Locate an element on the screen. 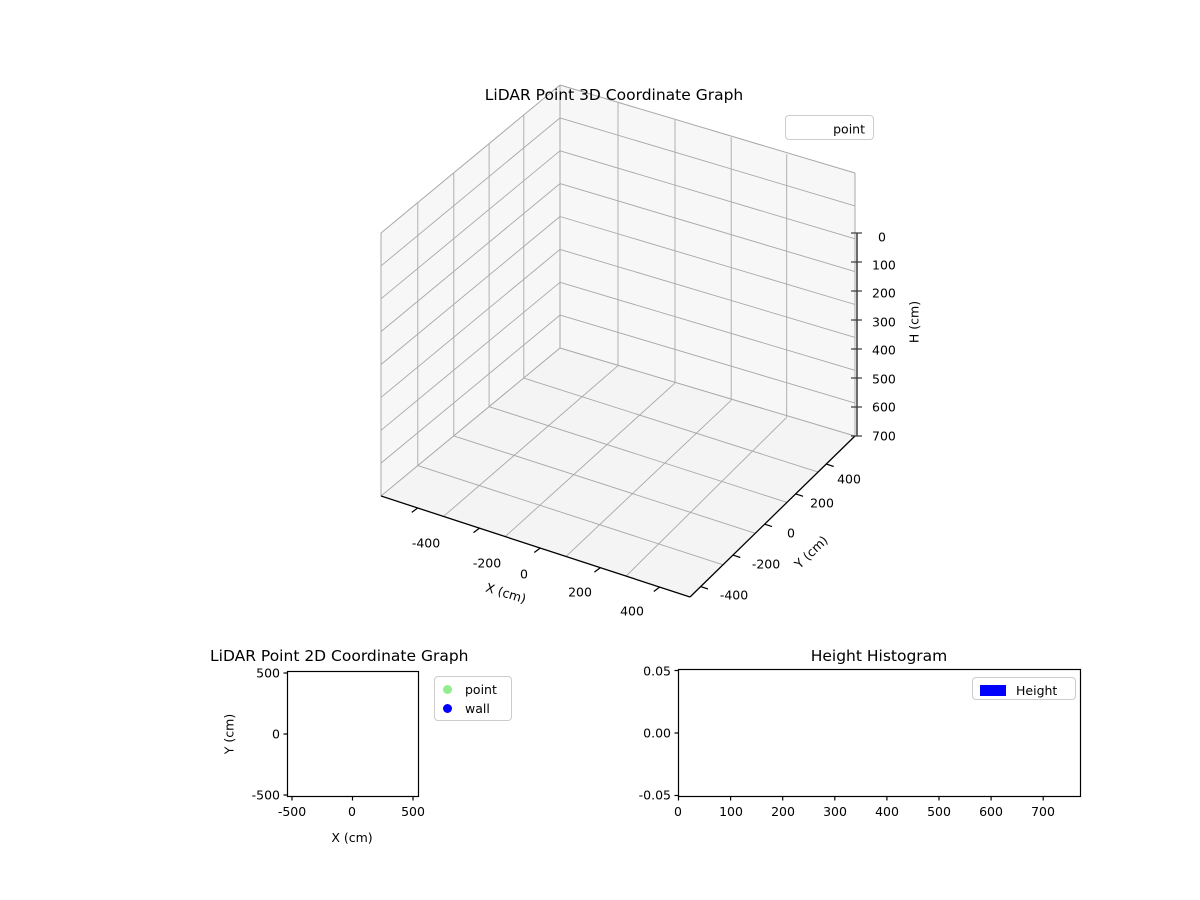 The image size is (1200, 900). y-tick-label-2d: -500 is located at coordinates (265, 795).